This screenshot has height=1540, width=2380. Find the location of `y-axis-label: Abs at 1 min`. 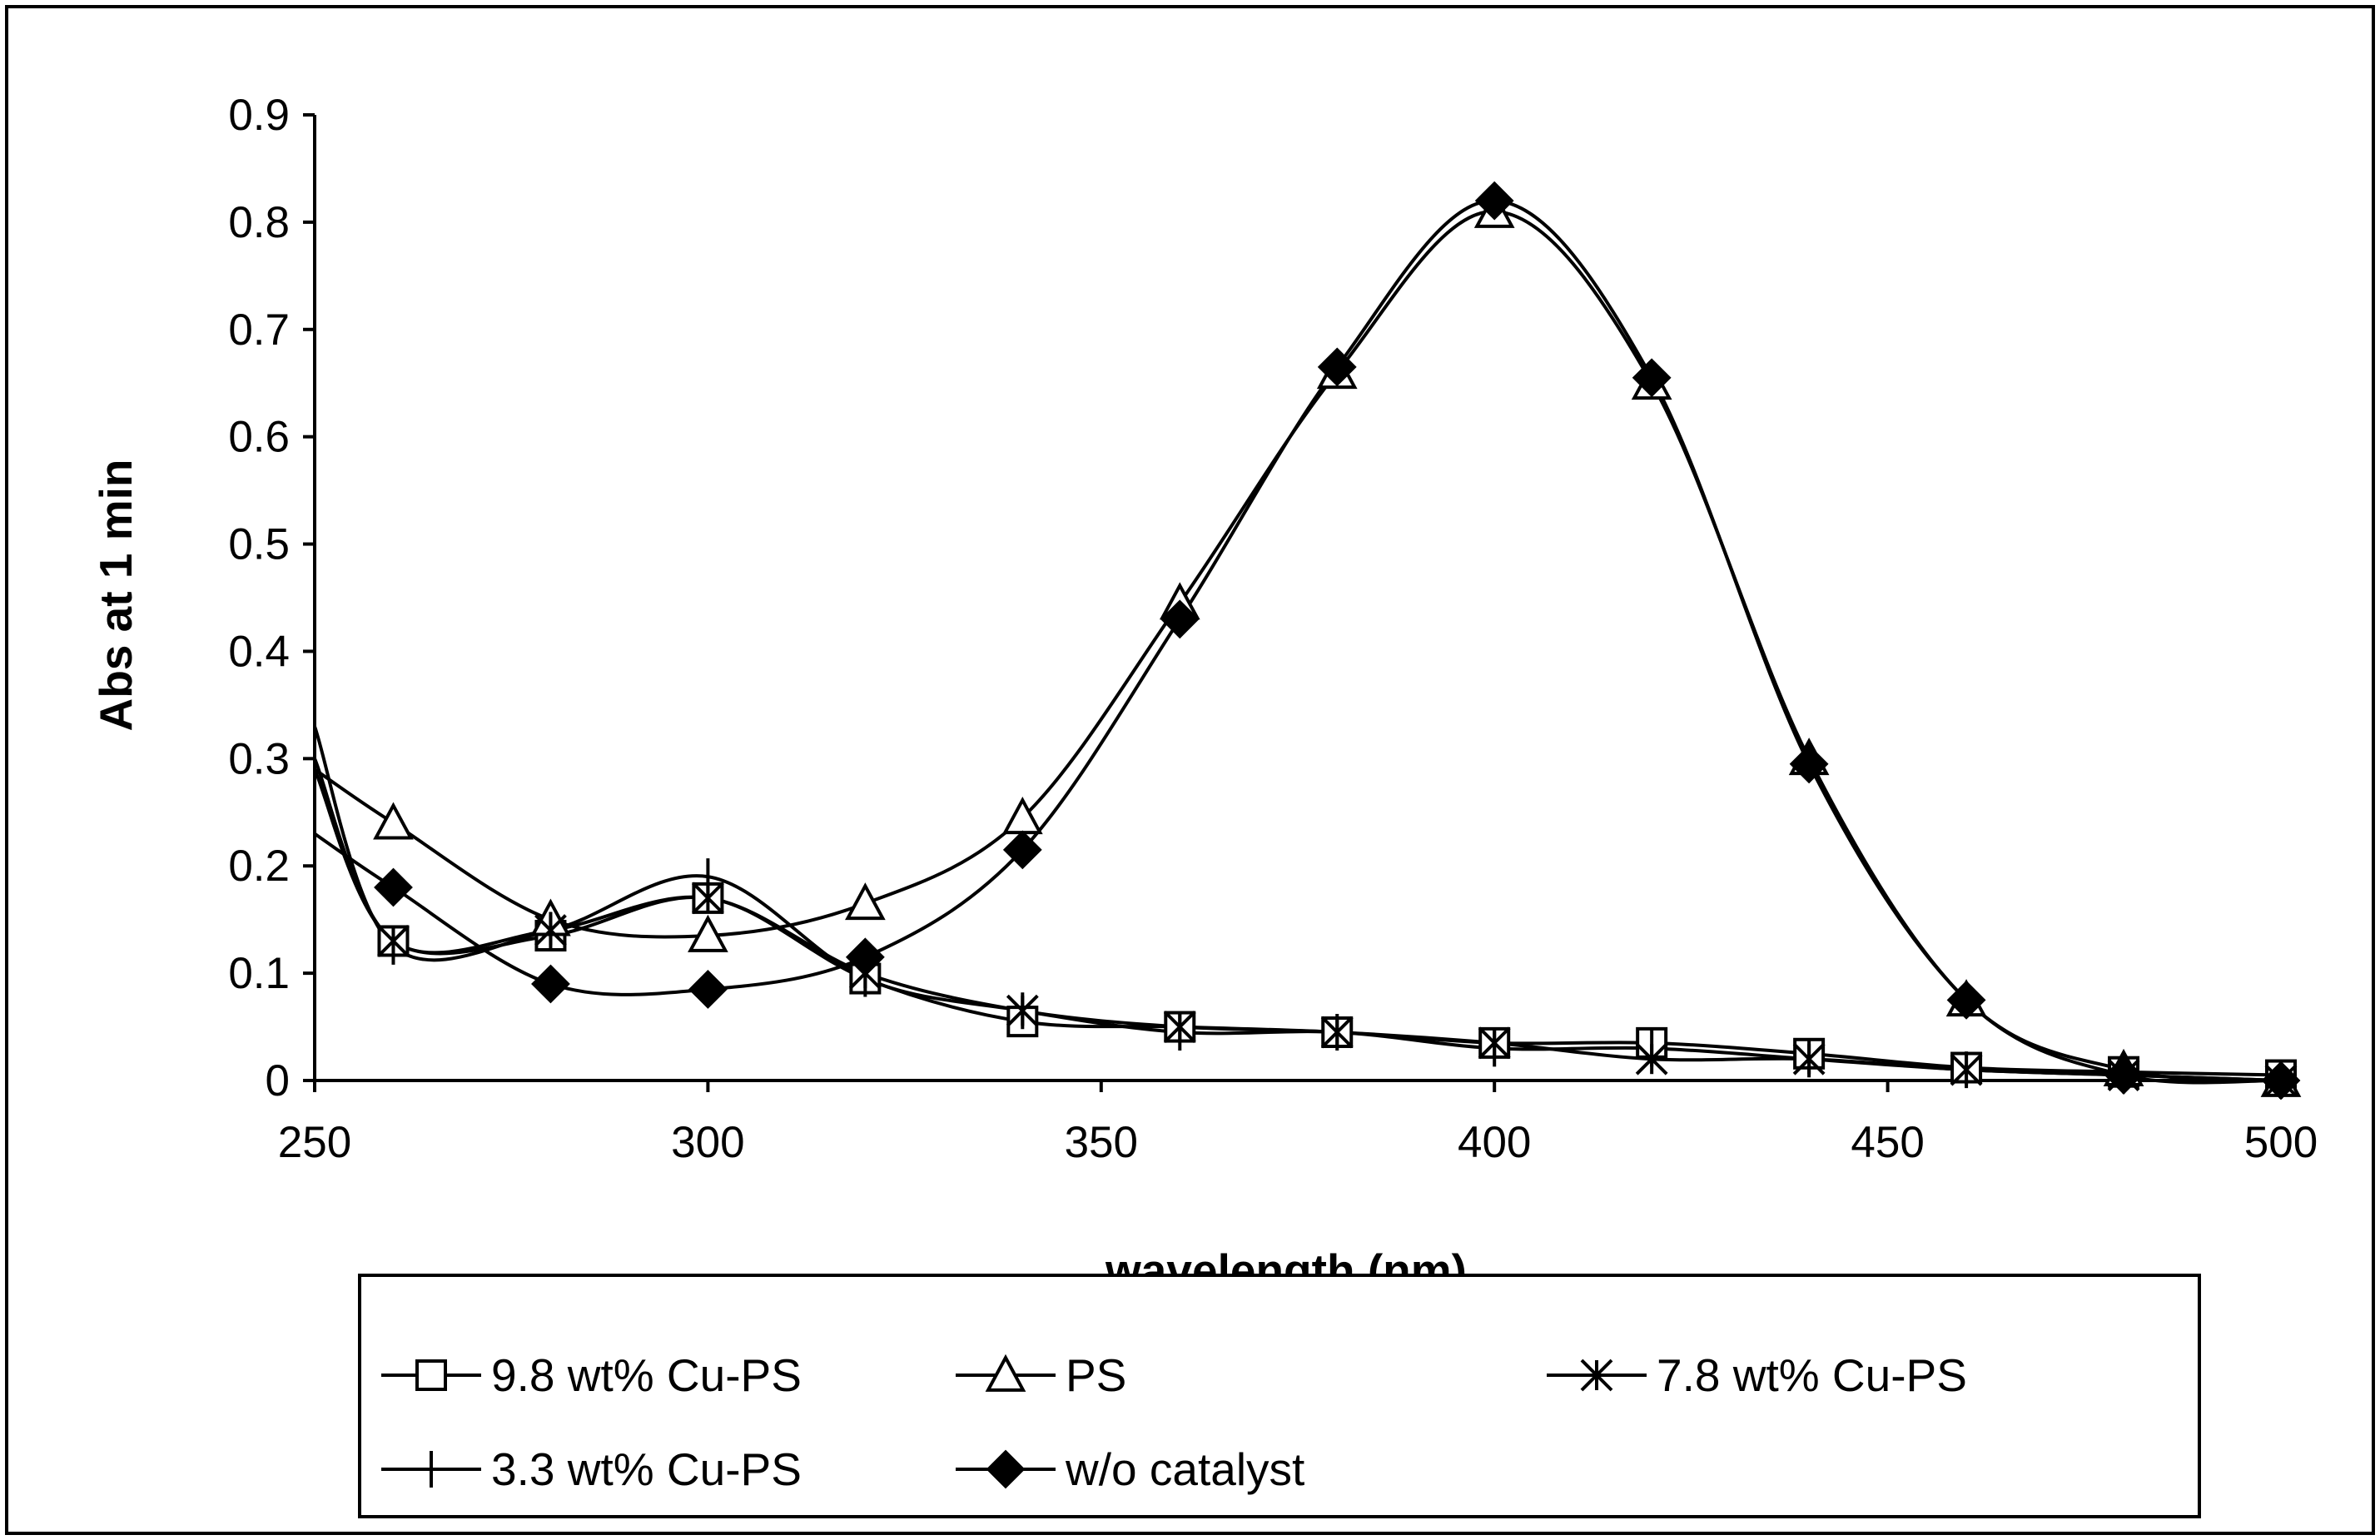

y-axis-label: Abs at 1 min is located at coordinates (116, 595).